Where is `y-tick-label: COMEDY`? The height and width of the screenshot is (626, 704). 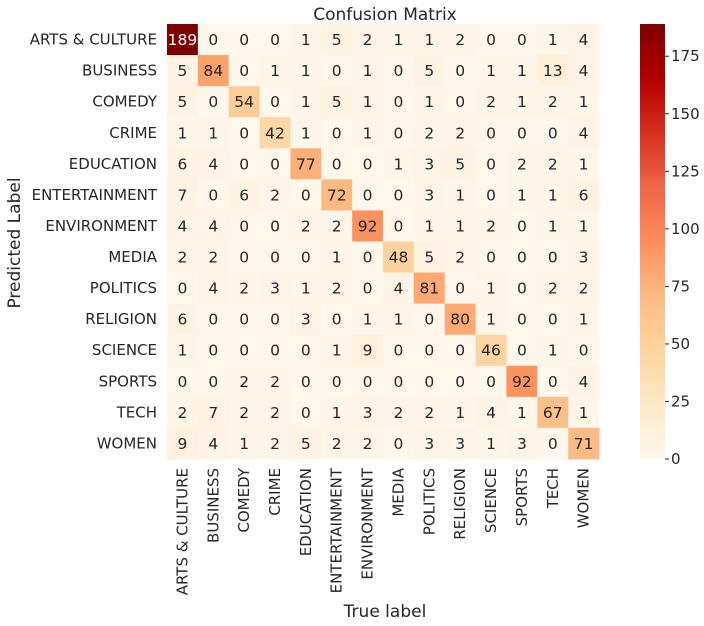 y-tick-label: COMEDY is located at coordinates (124, 102).